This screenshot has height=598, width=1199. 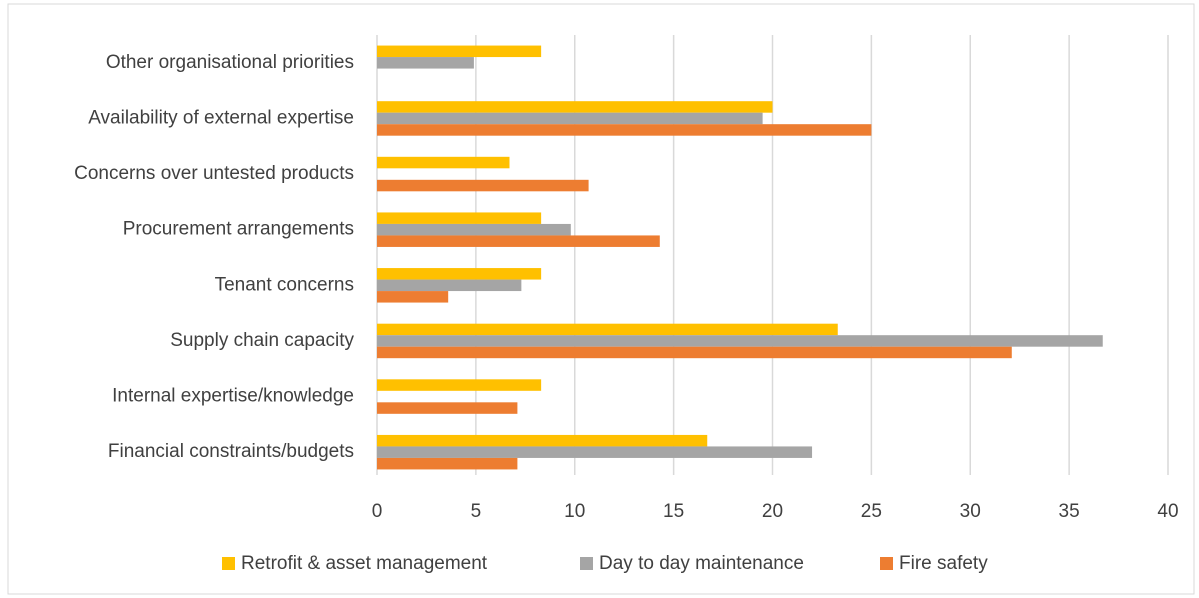 I want to click on x-tick-label: 10, so click(x=574, y=511).